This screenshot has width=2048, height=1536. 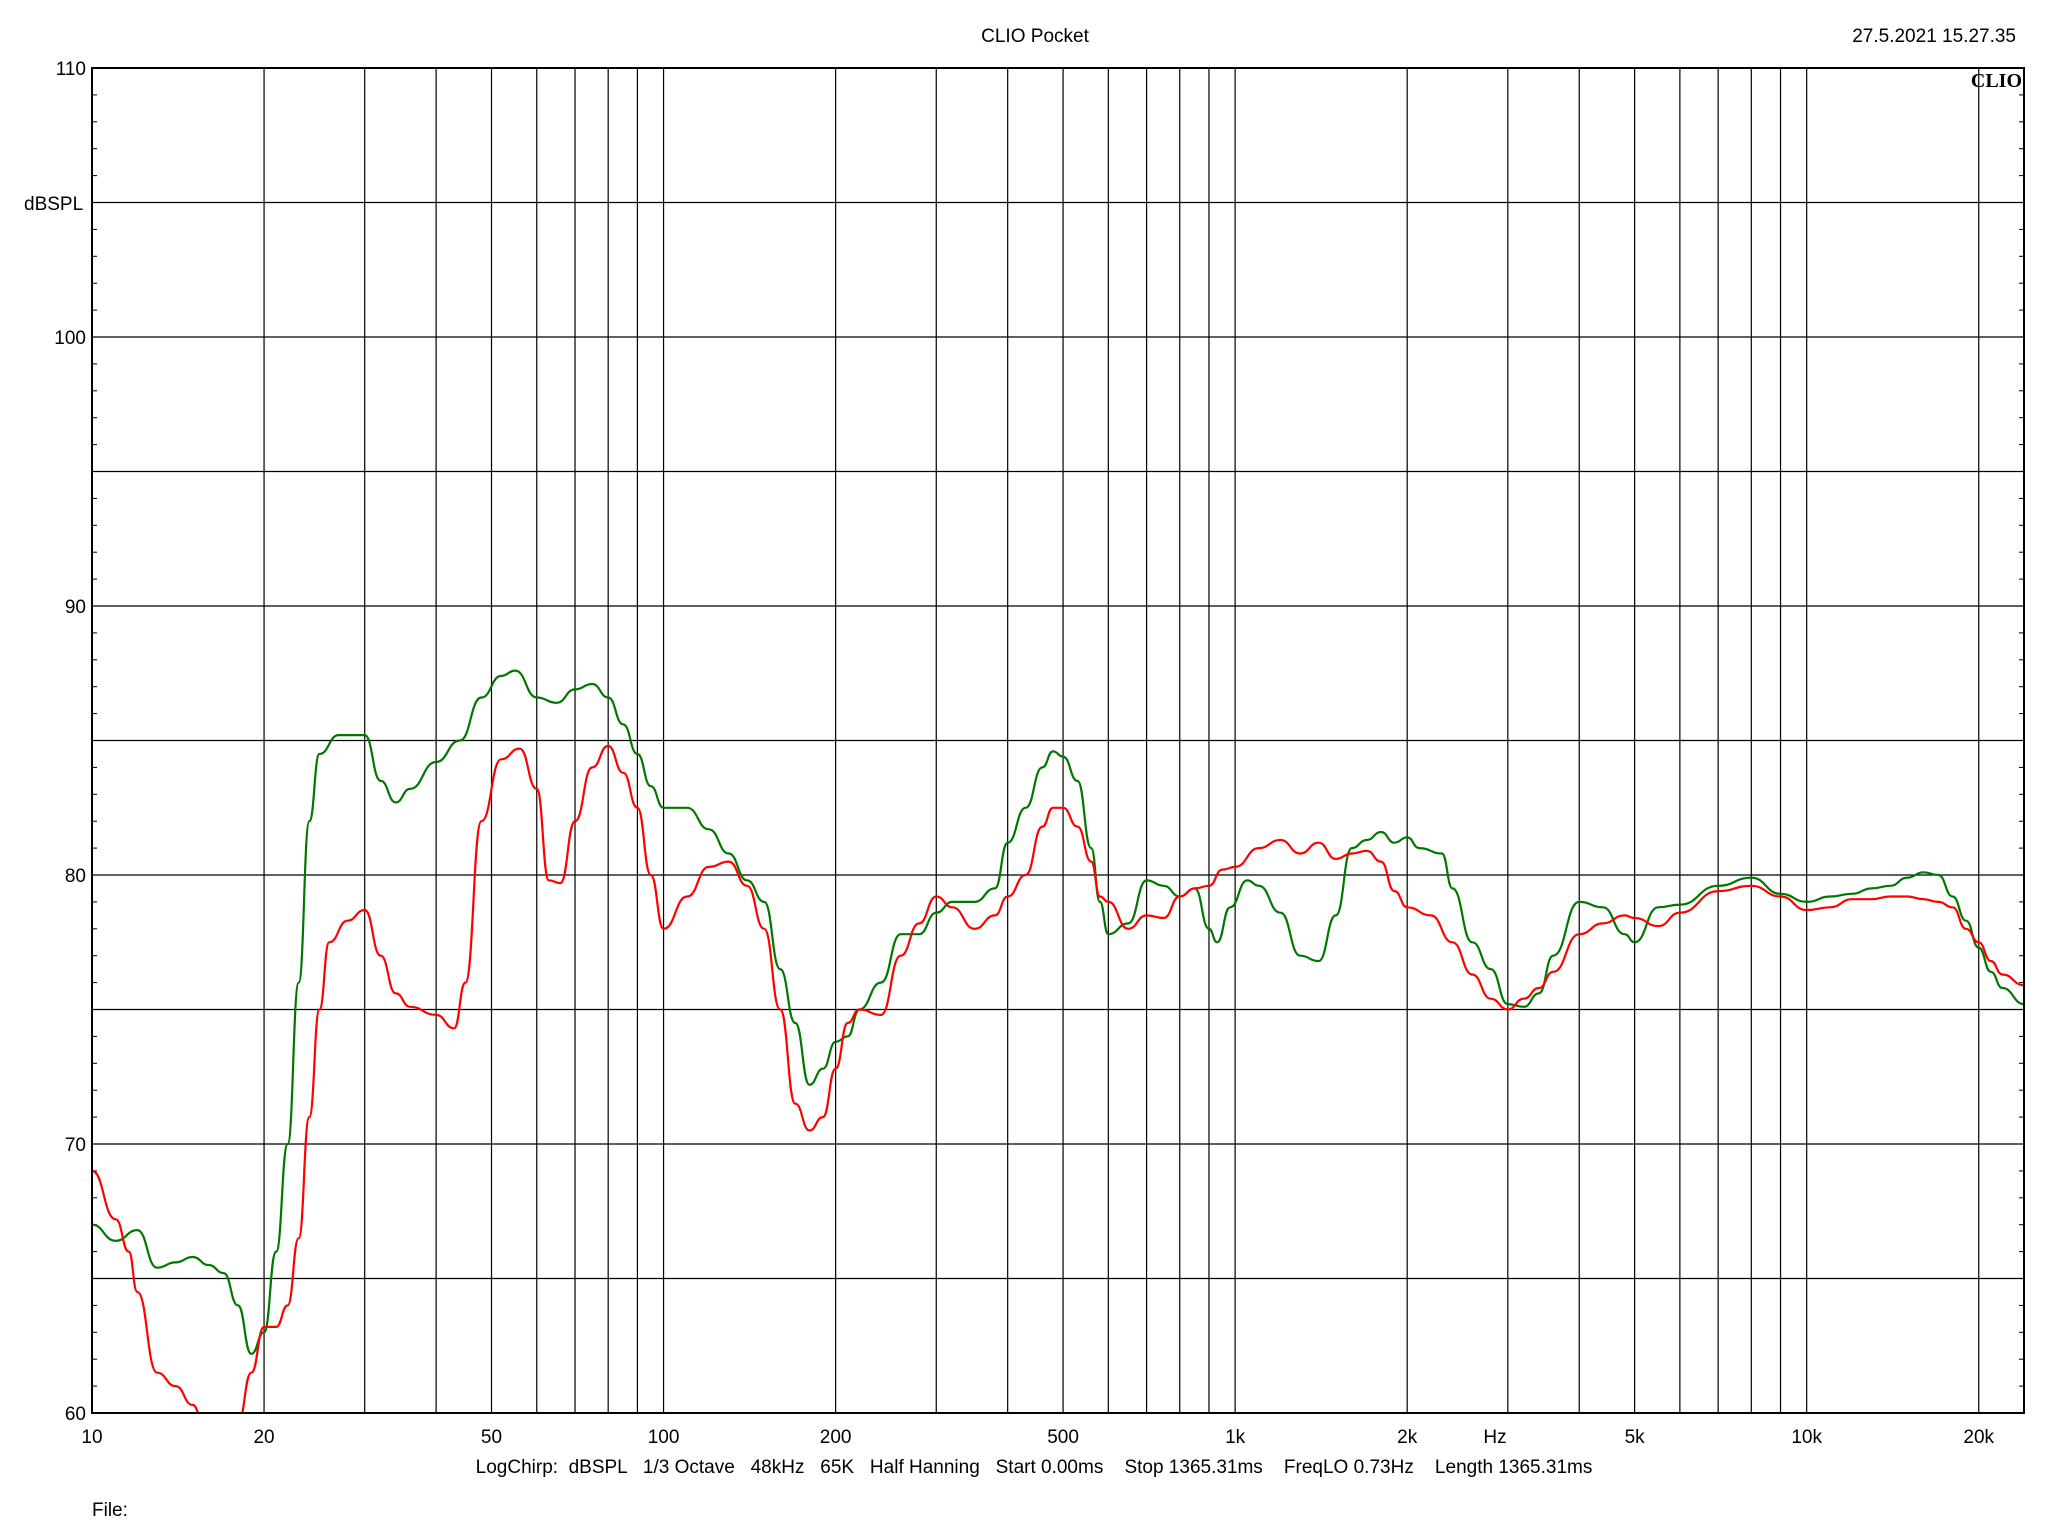 What do you see at coordinates (53, 204) in the screenshot?
I see `y-axis-unit-label: dBSPL` at bounding box center [53, 204].